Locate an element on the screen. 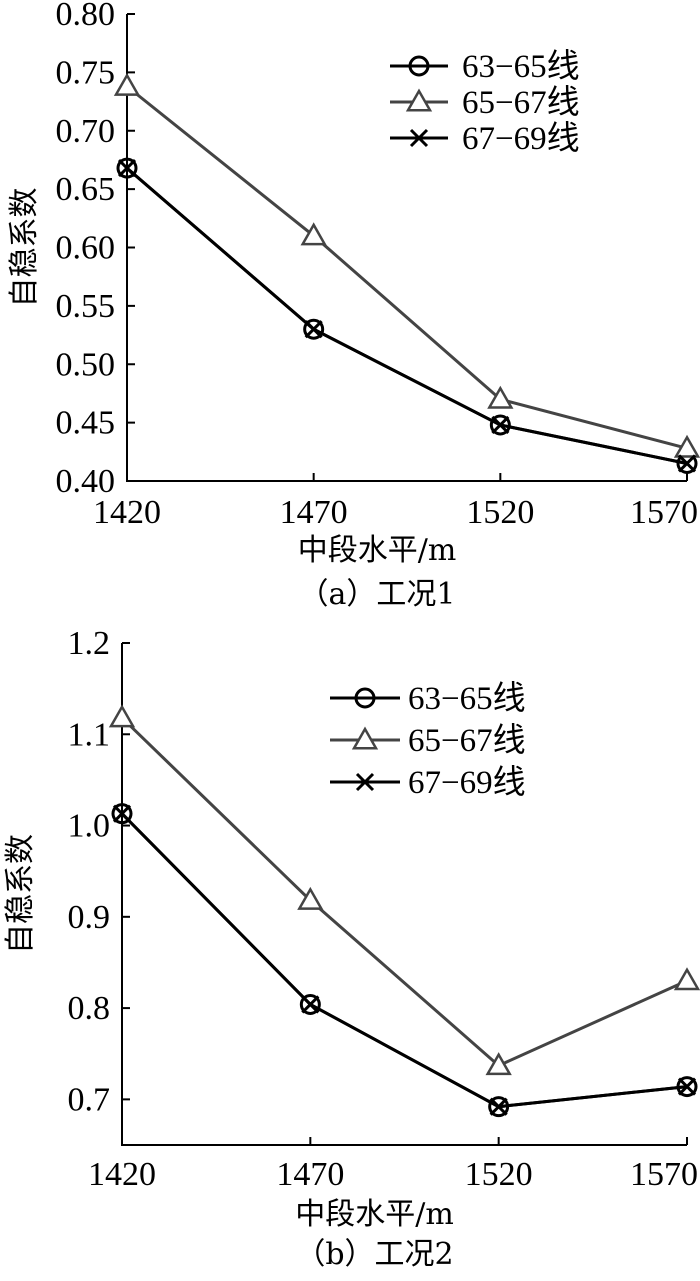 Image resolution: width=700 pixels, height=1281 pixels. y-tick-label: 0.75 is located at coordinates (86, 72).